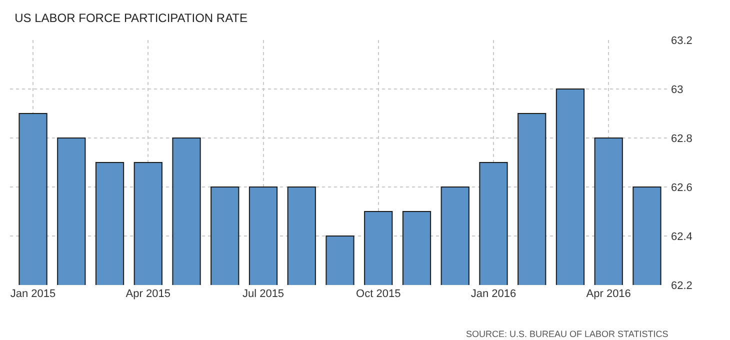 The height and width of the screenshot is (340, 730). I want to click on x-tick-label: Jul 2015, so click(263, 294).